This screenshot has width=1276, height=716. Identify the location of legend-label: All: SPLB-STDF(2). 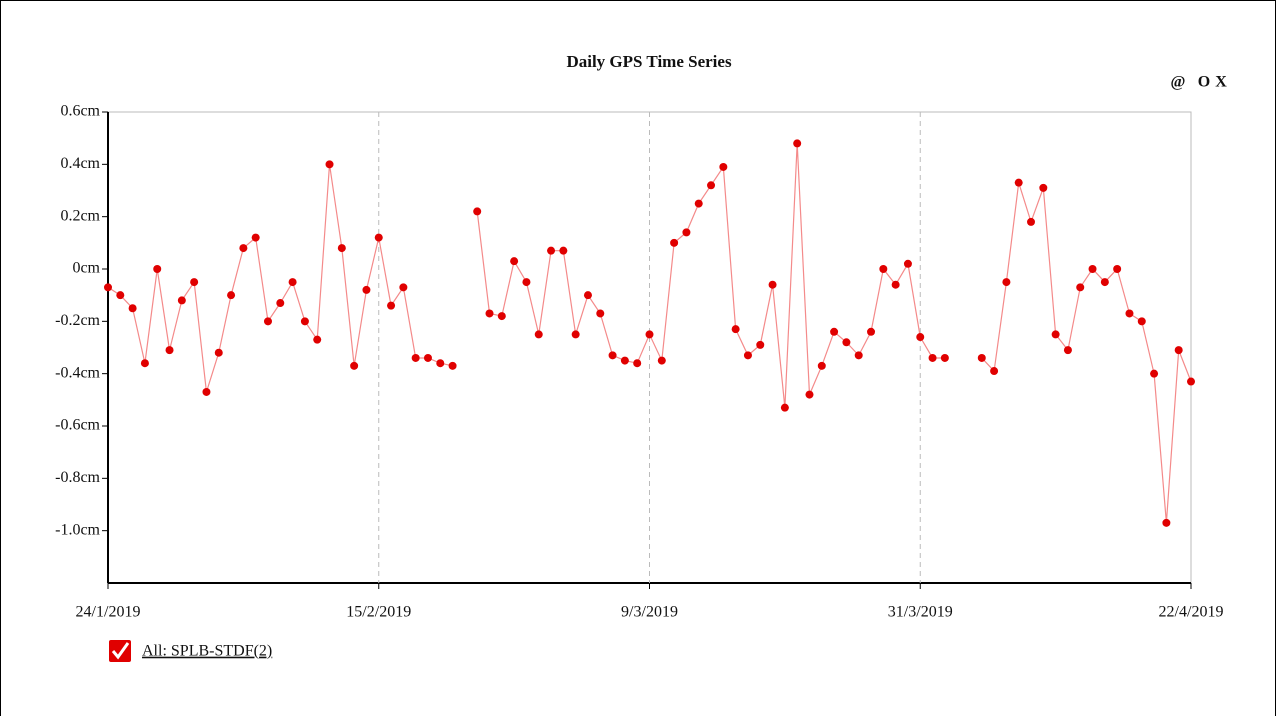
(207, 651).